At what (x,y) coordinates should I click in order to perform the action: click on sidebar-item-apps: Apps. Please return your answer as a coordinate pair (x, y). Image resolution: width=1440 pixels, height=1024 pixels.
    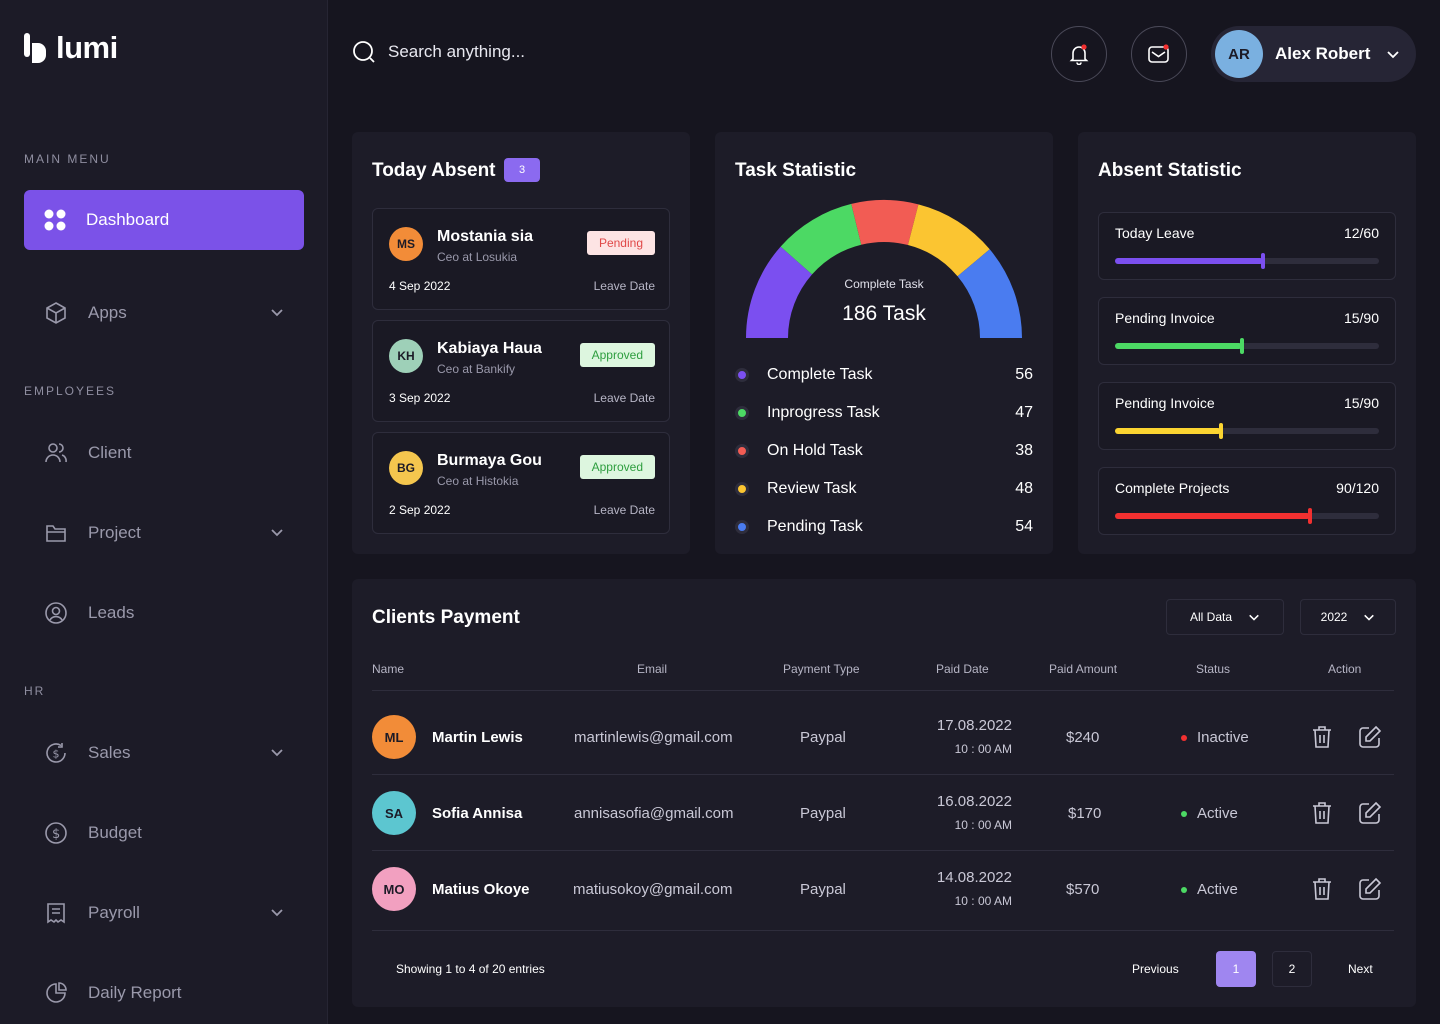
    Looking at the image, I should click on (164, 313).